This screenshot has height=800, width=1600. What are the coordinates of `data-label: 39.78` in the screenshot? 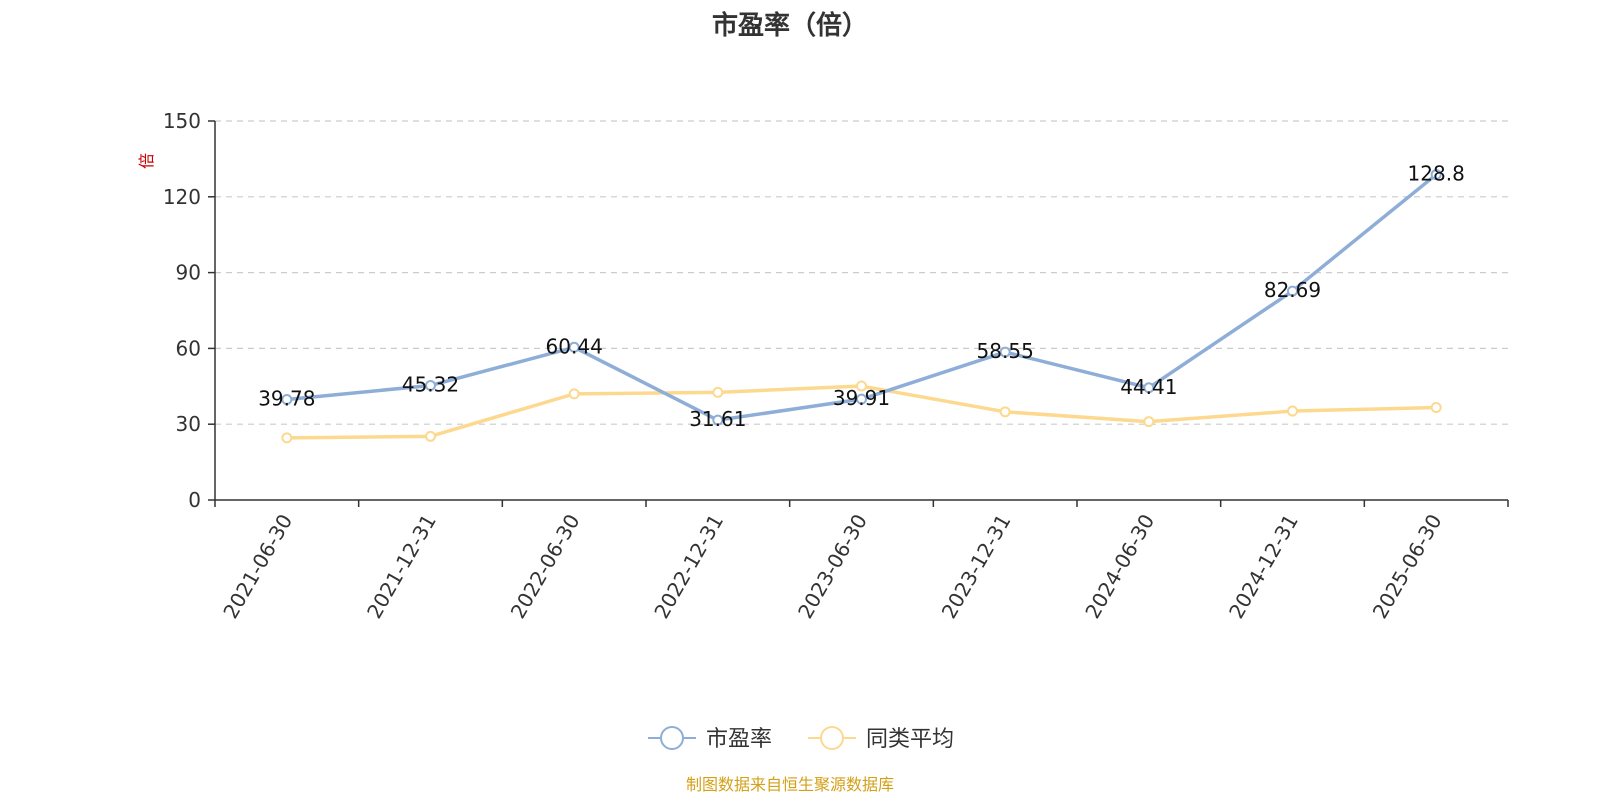 It's located at (286, 398).